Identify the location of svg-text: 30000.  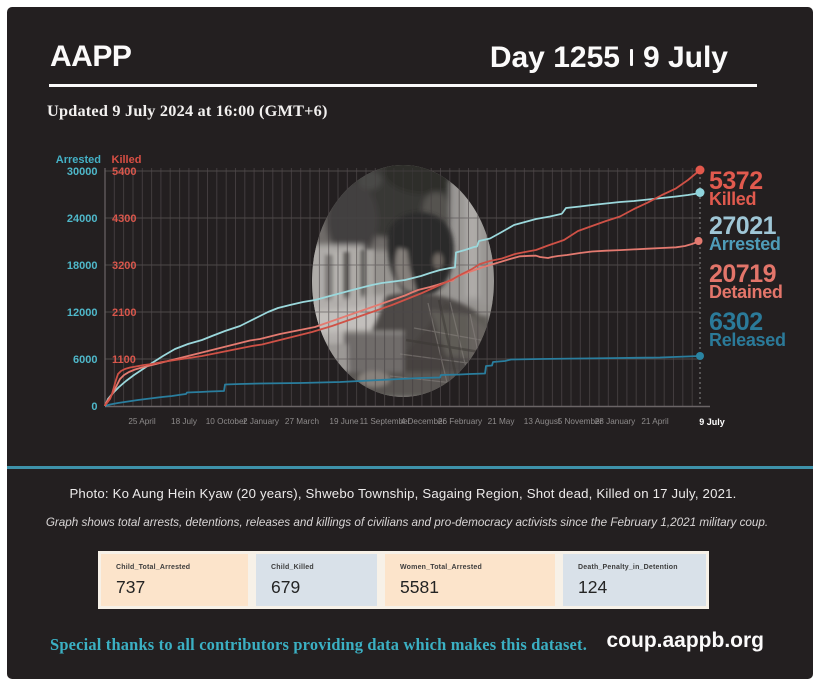
(82, 172).